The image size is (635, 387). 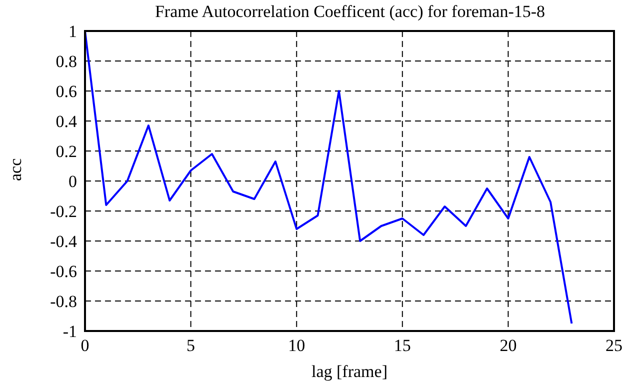 What do you see at coordinates (63, 302) in the screenshot?
I see `y-tick-label: -0.8` at bounding box center [63, 302].